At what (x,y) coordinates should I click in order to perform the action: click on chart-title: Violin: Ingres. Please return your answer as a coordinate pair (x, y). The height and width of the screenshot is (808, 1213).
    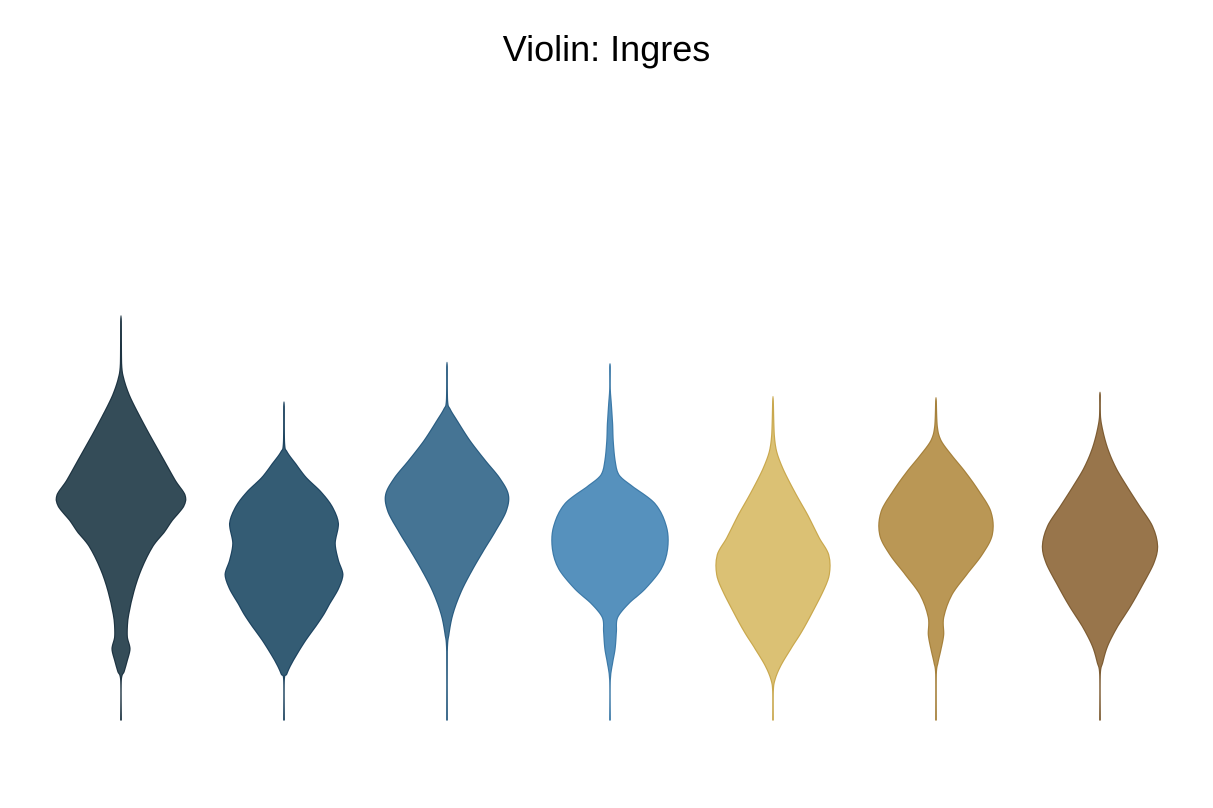
    Looking at the image, I should click on (606, 48).